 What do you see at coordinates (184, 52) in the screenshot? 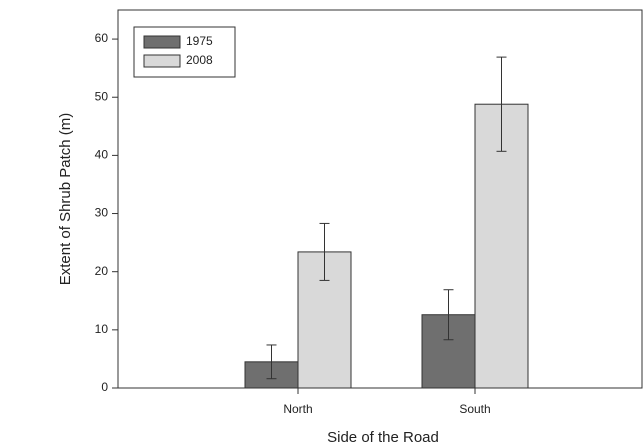
I see `legend-box` at bounding box center [184, 52].